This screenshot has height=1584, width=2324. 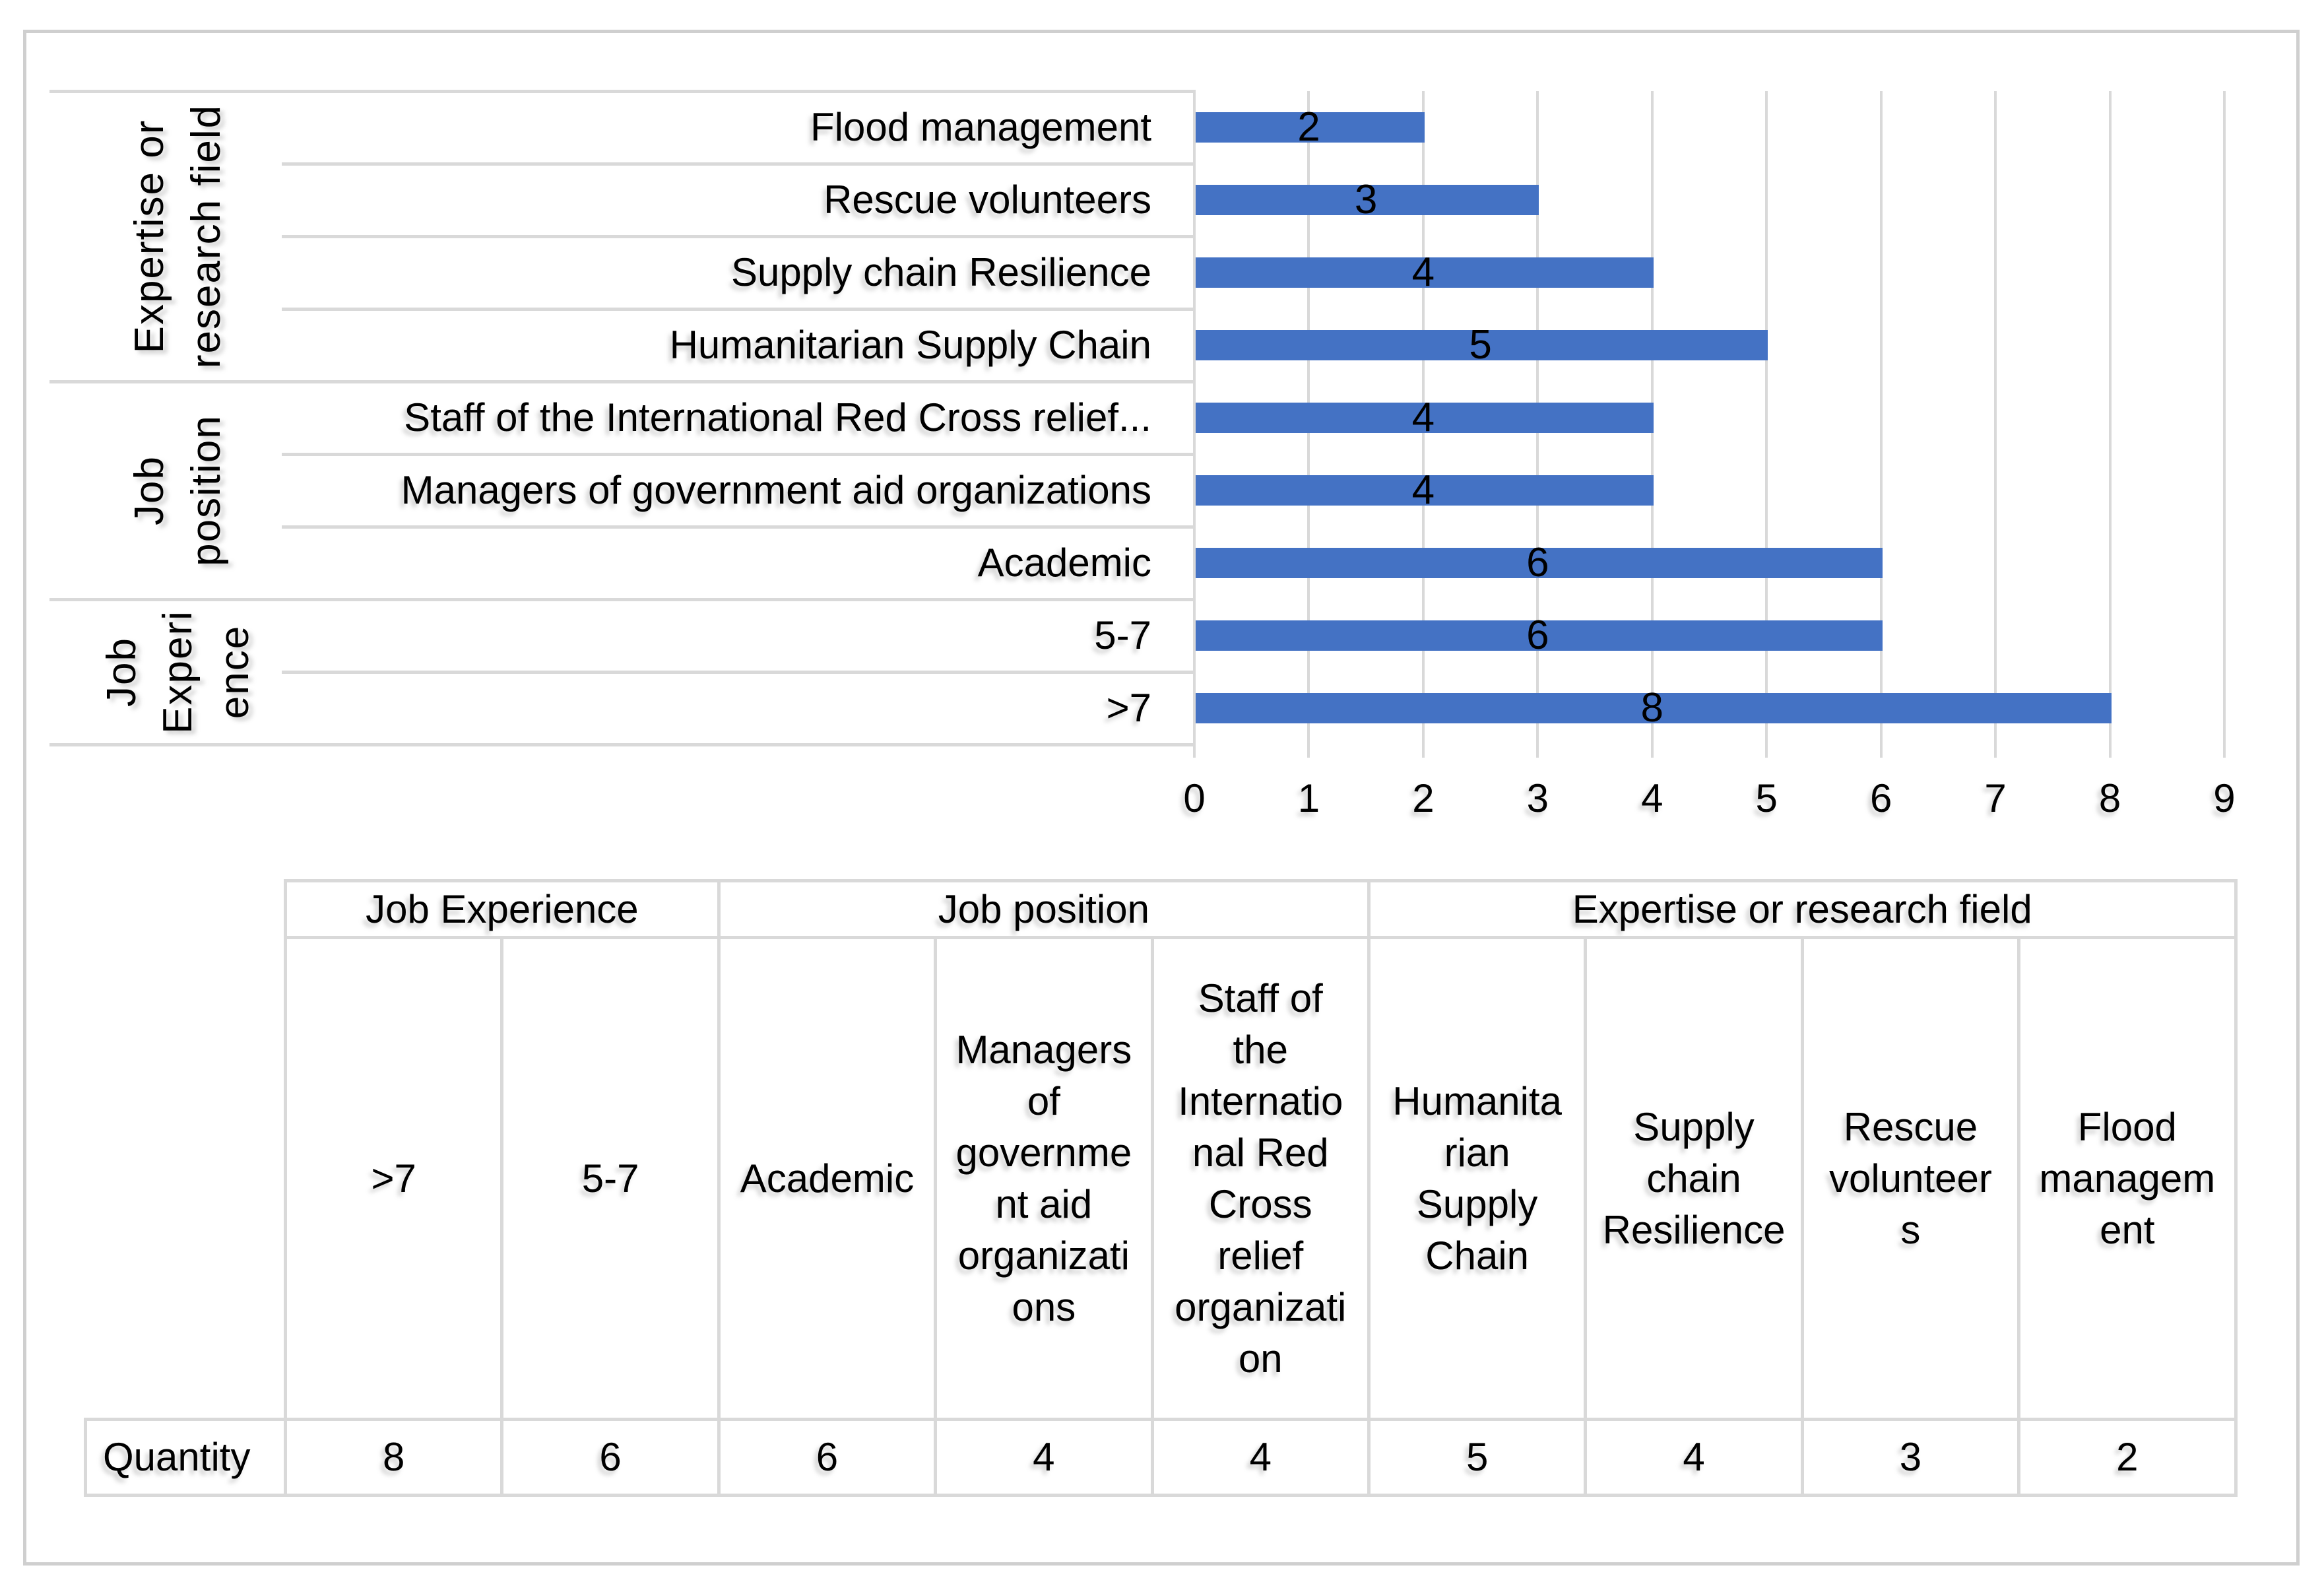 I want to click on table-category-cell: Academic, so click(x=827, y=1178).